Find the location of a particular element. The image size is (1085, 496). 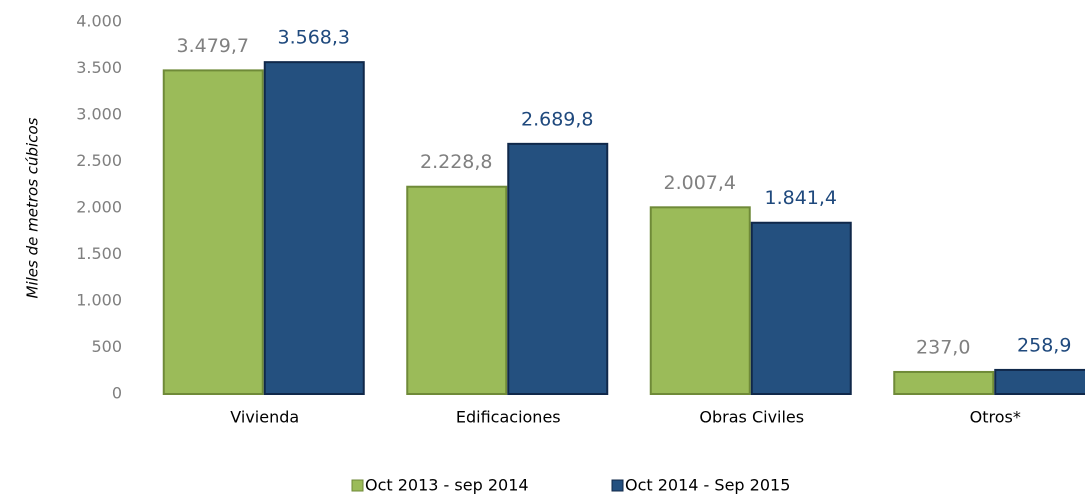

legend-label: Oct 2014 - Sep 2015 is located at coordinates (707, 485).